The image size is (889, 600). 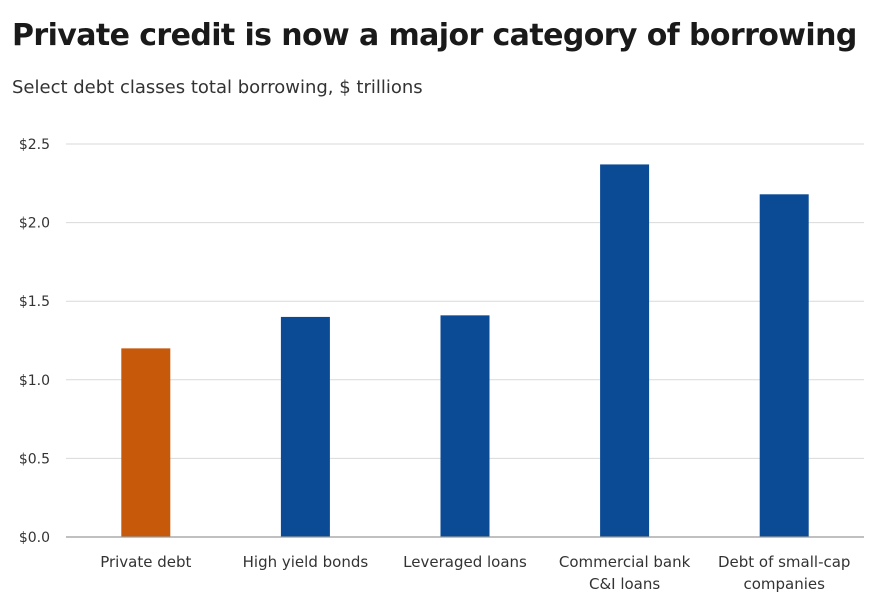 I want to click on y-tick-label: $1.5, so click(x=34, y=302).